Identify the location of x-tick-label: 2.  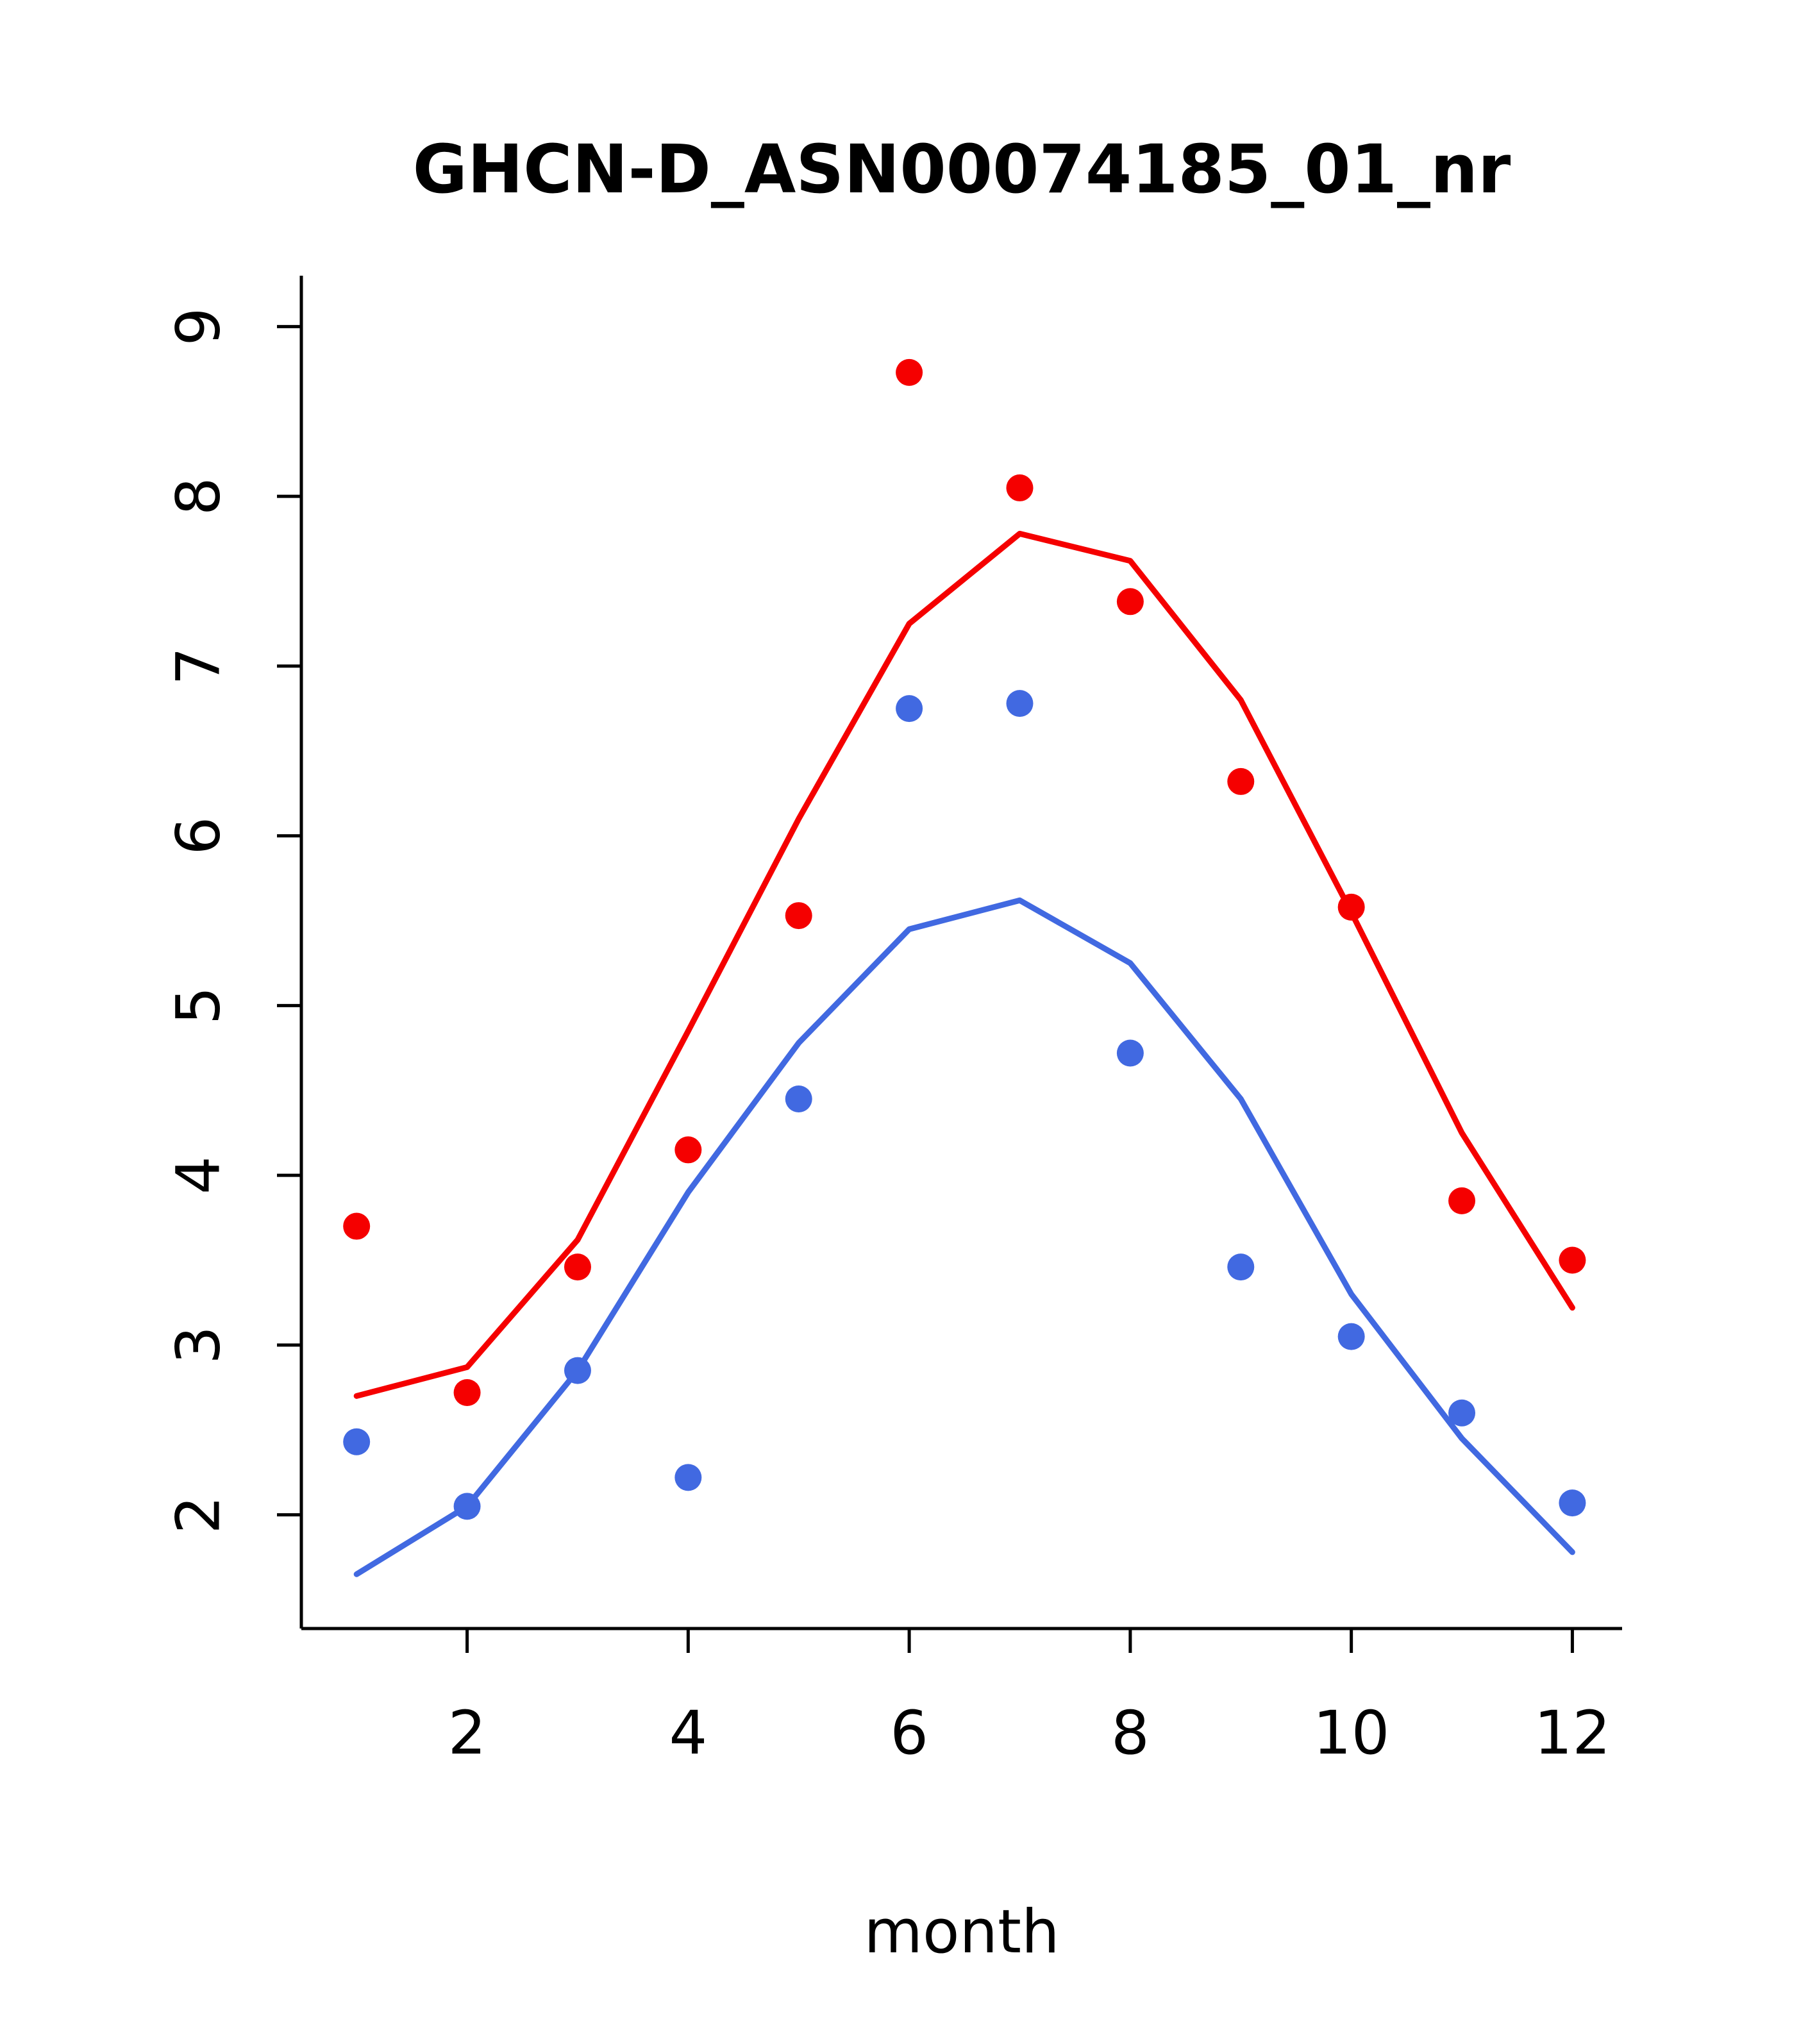
(467, 1733).